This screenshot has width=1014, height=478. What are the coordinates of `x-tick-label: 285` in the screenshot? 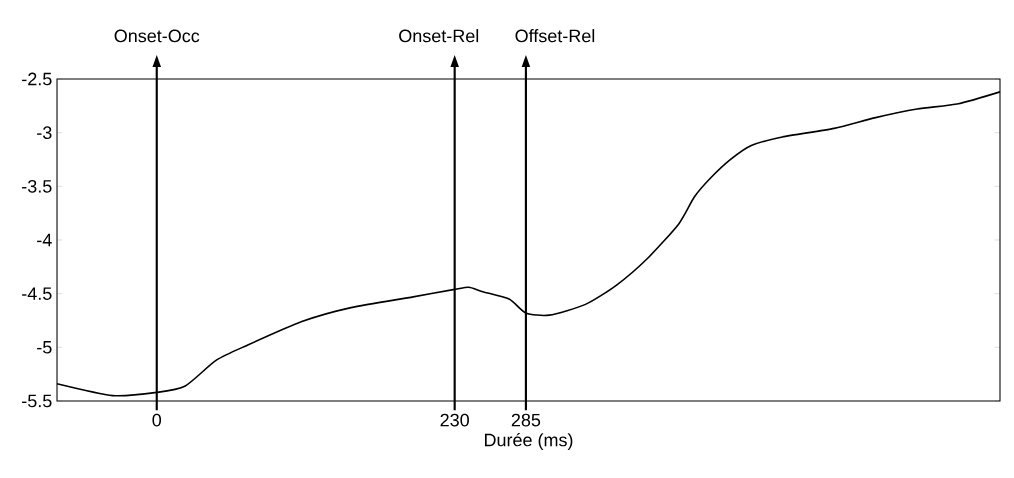 It's located at (526, 420).